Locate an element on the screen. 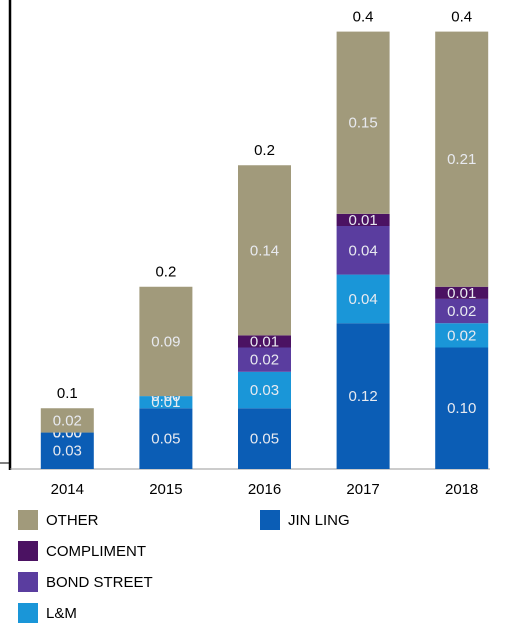 This screenshot has height=626, width=512. x-tick-label: 2014 is located at coordinates (67, 489).